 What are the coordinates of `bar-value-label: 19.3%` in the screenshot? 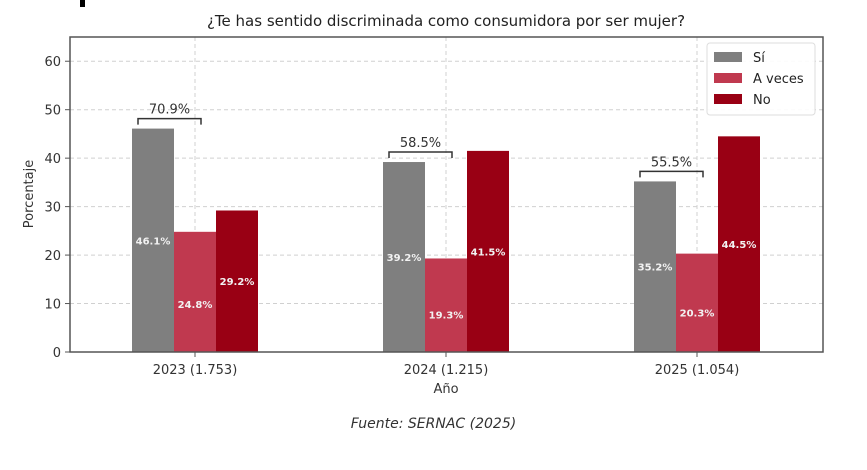 It's located at (446, 316).